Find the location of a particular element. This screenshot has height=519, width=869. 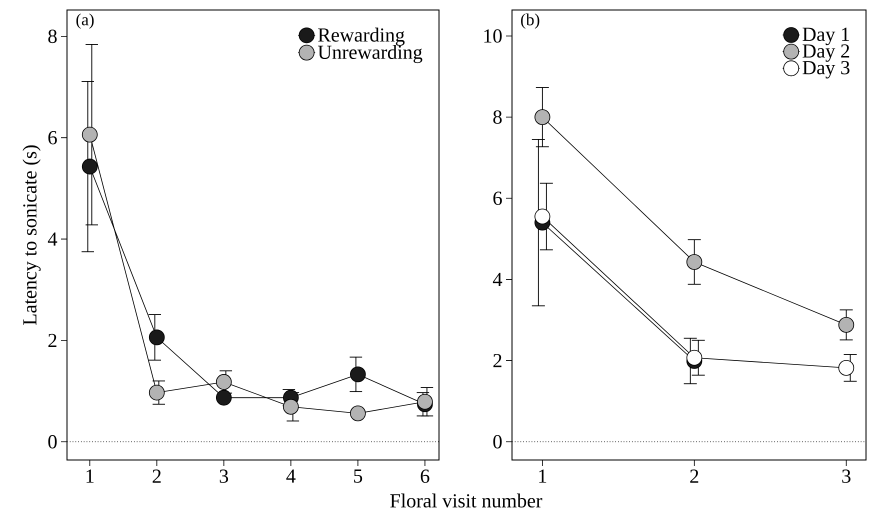

x-axis-title: Floral visit number is located at coordinates (466, 501).